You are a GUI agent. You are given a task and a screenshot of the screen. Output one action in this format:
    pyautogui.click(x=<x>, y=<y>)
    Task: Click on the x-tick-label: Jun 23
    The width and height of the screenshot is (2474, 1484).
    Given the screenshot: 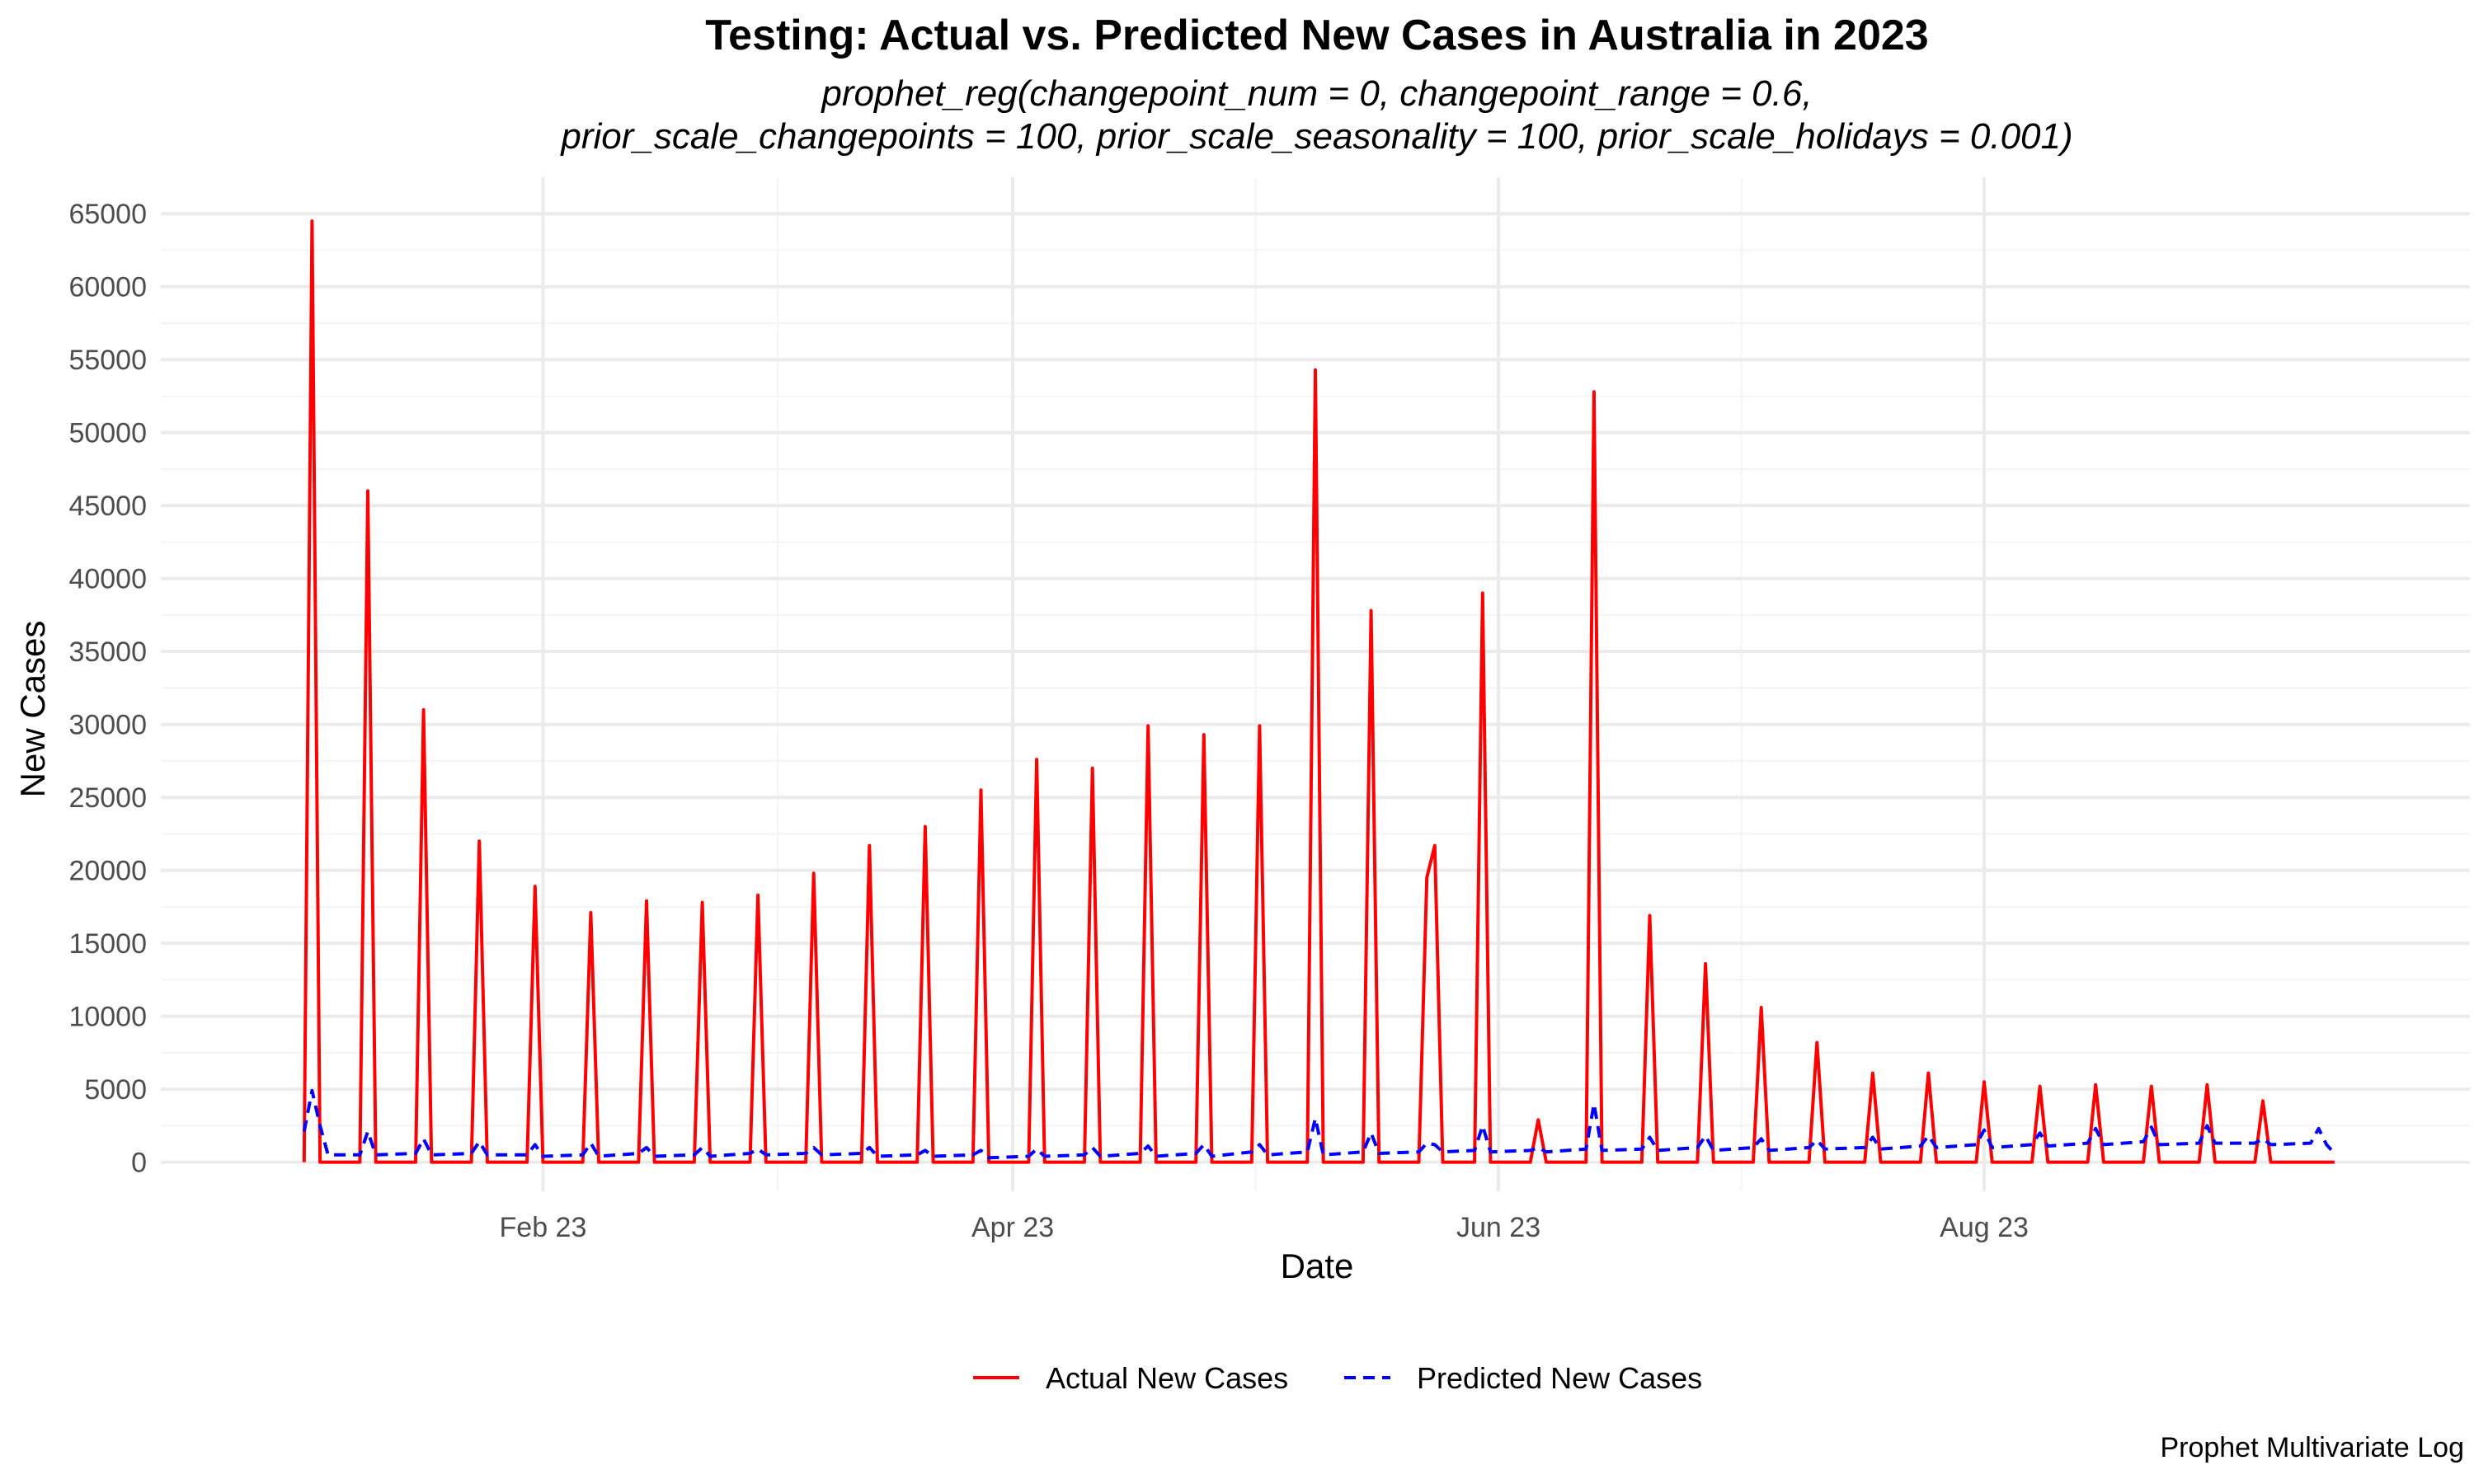 What is the action you would take?
    pyautogui.click(x=1498, y=1227)
    